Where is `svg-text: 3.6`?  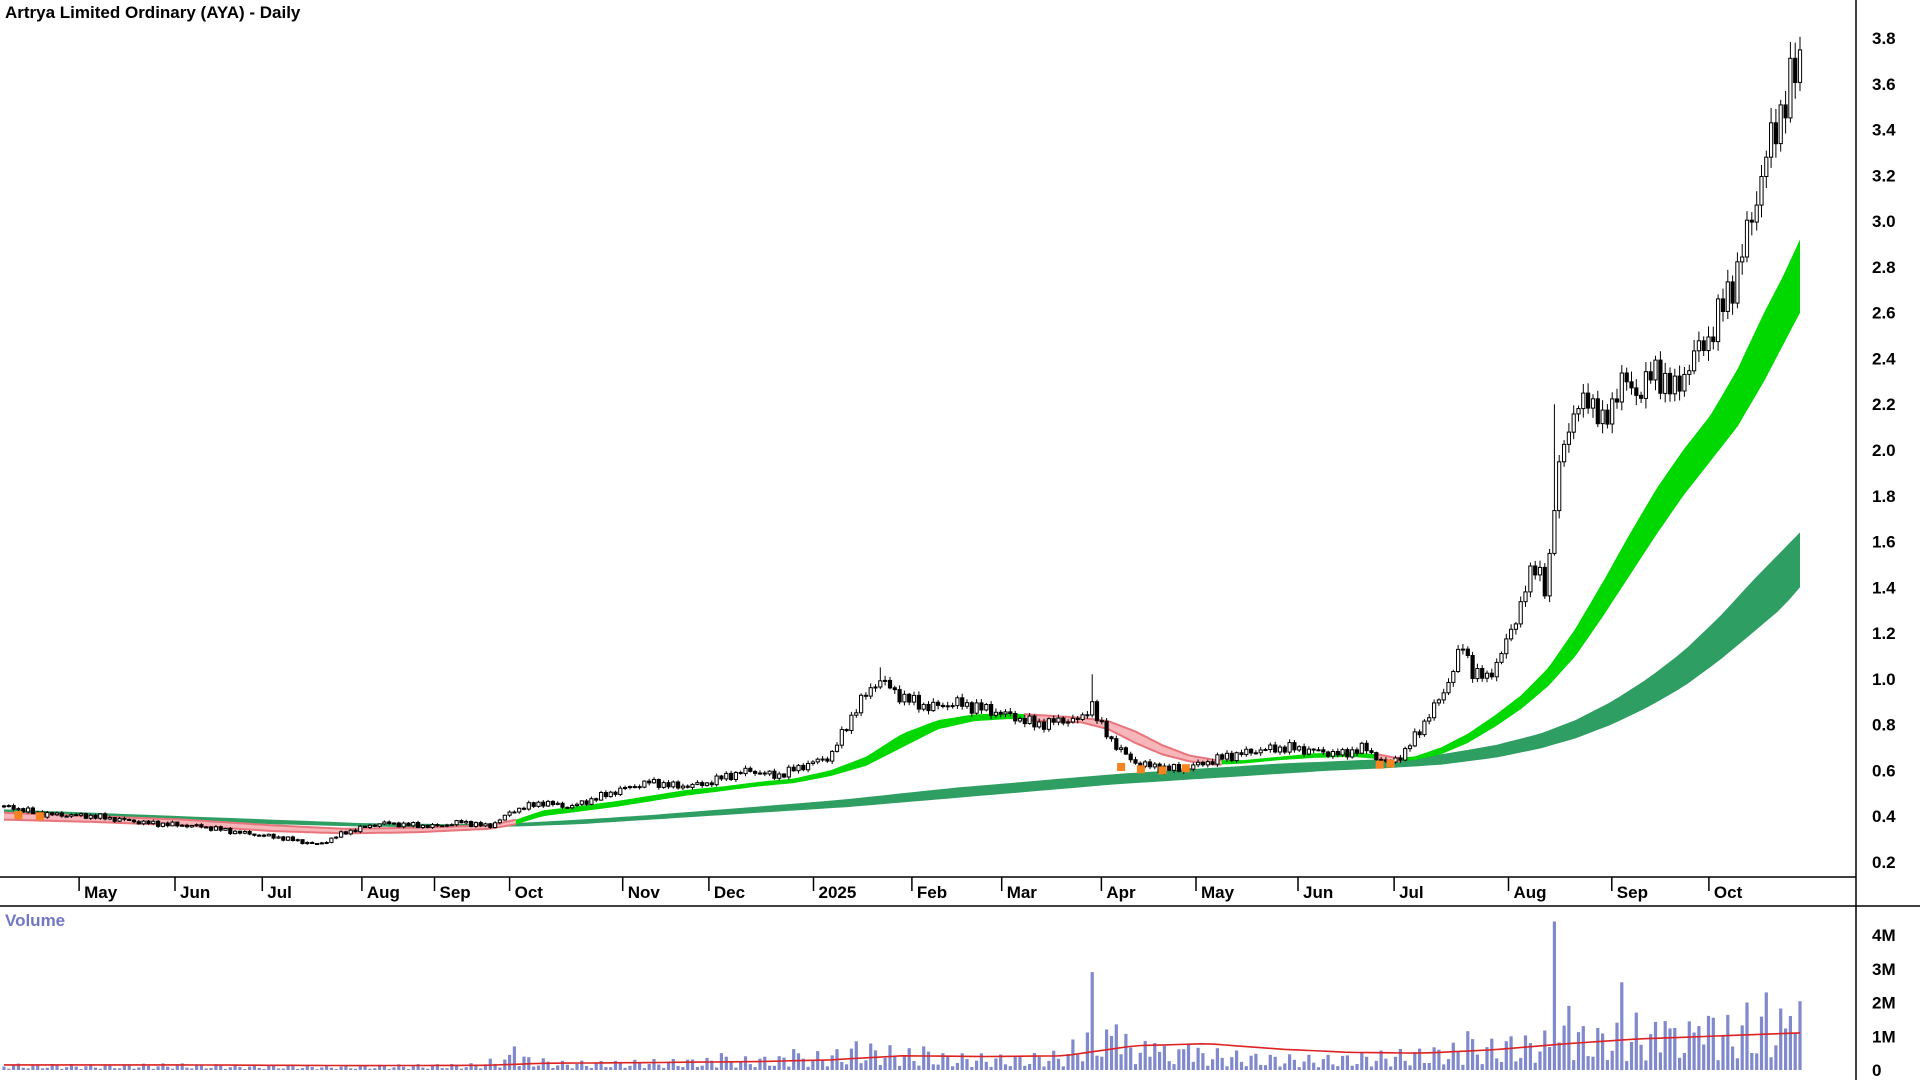
svg-text: 3.6 is located at coordinates (1884, 84).